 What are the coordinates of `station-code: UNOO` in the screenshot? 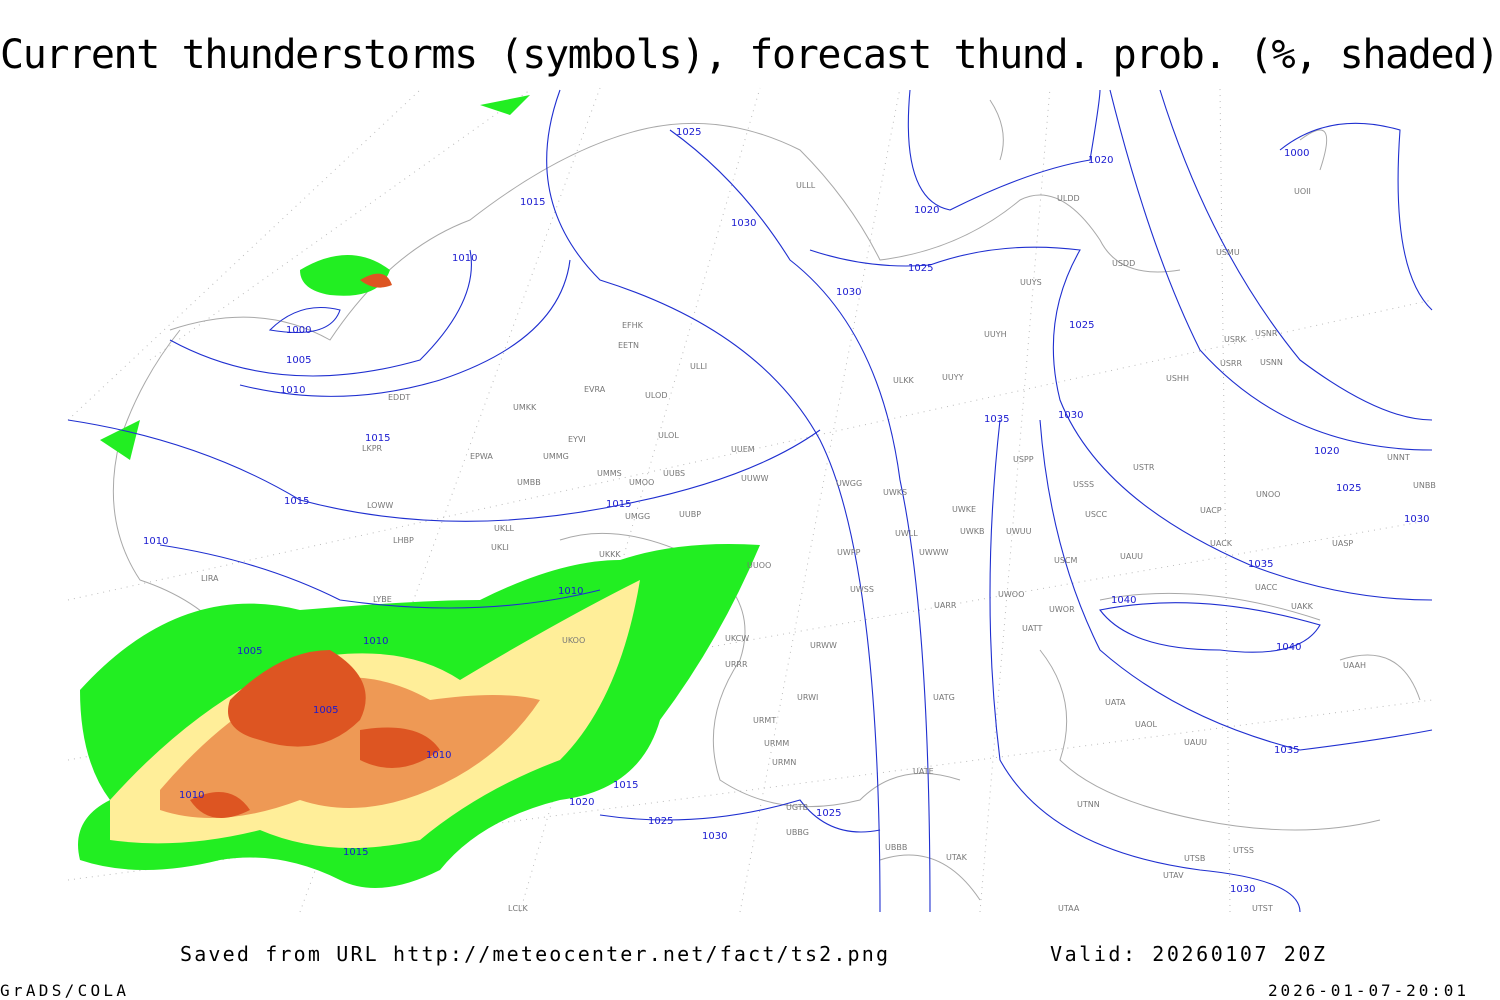 It's located at (1268, 494).